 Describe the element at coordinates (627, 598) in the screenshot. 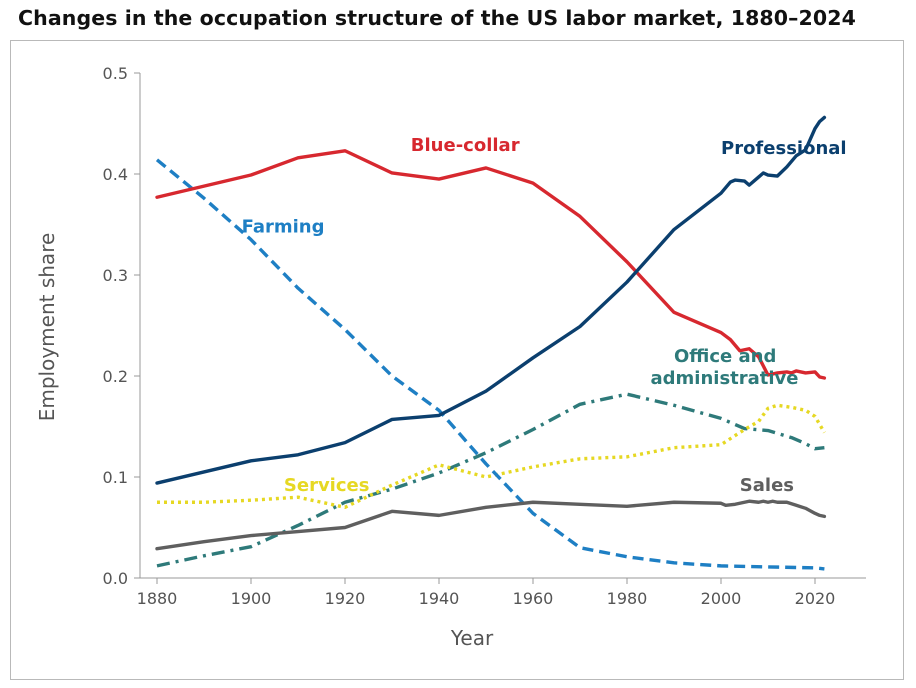

I see `x-tick-label: 1980` at that location.